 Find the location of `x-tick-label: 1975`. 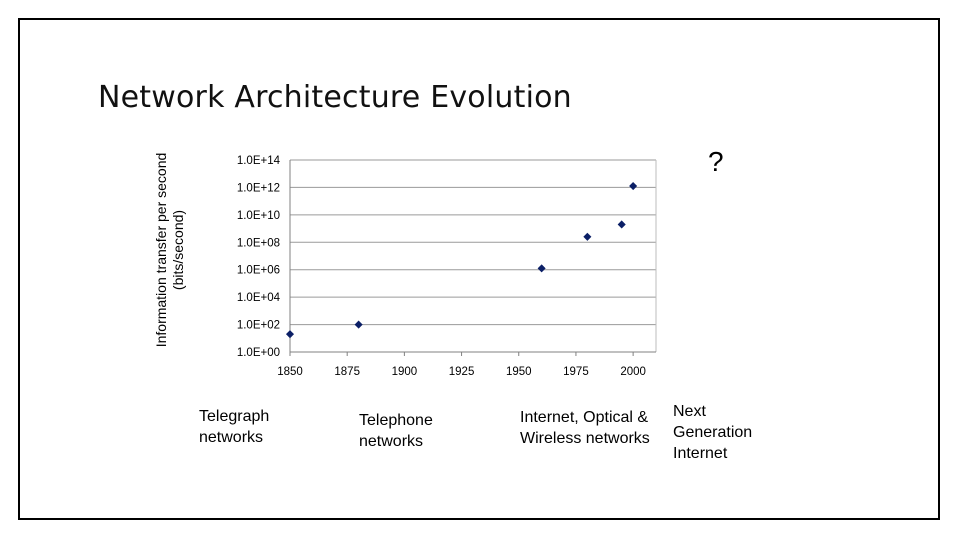

x-tick-label: 1975 is located at coordinates (576, 372).